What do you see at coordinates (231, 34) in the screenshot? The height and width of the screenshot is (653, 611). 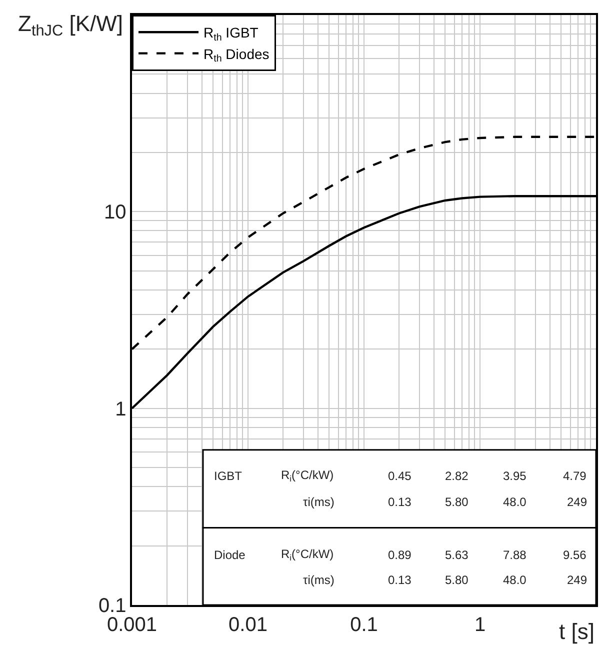 I see `legend-label: R$_{th}$ IGBT` at bounding box center [231, 34].